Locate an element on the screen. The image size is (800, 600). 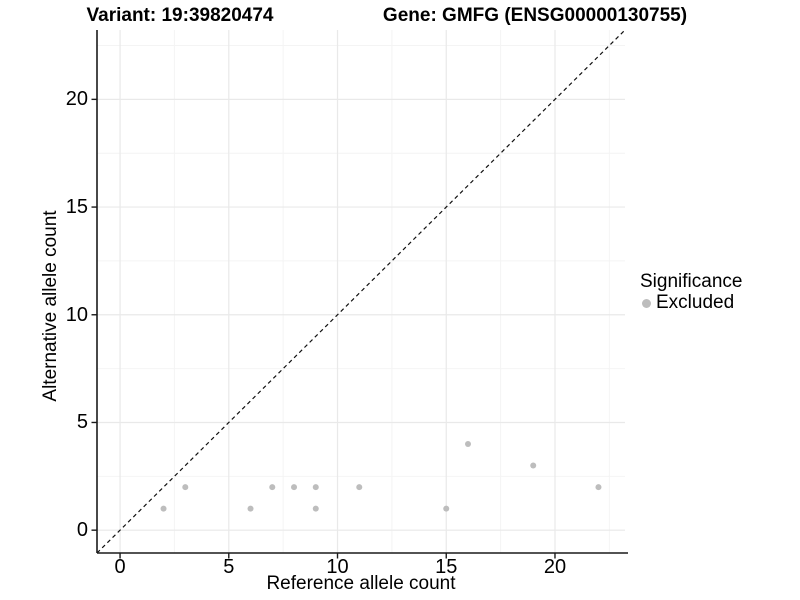
y-tick-label: 15 is located at coordinates (76, 207).